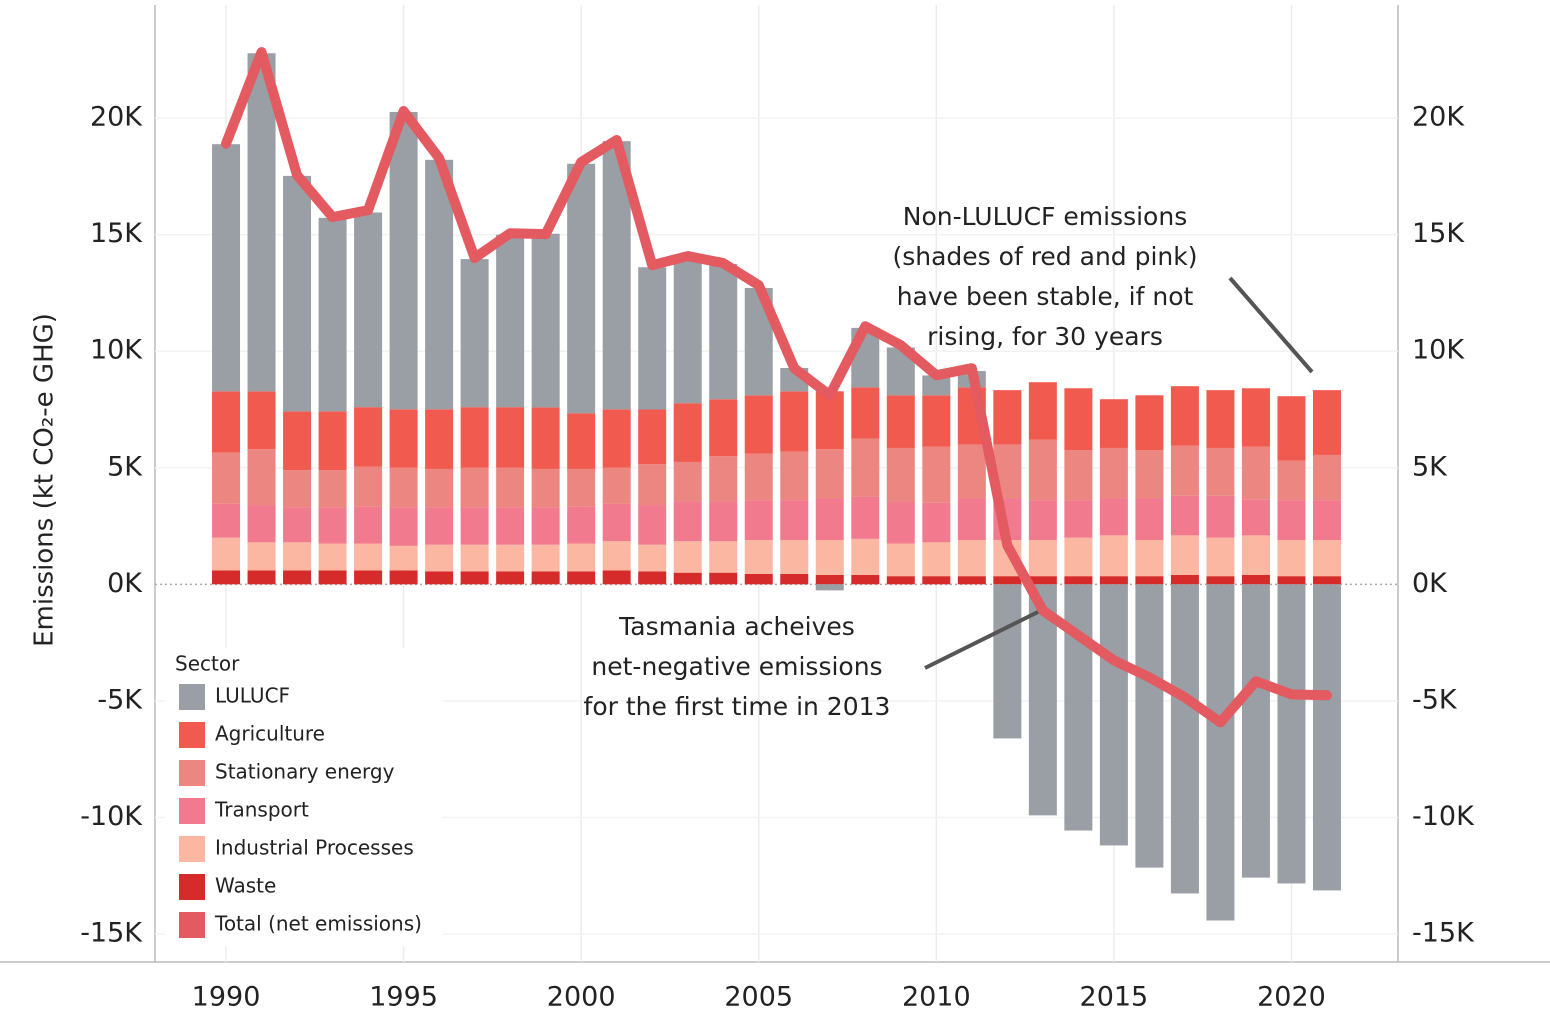 This screenshot has height=1016, width=1550. I want to click on y-tick-label: 15K, so click(116, 233).